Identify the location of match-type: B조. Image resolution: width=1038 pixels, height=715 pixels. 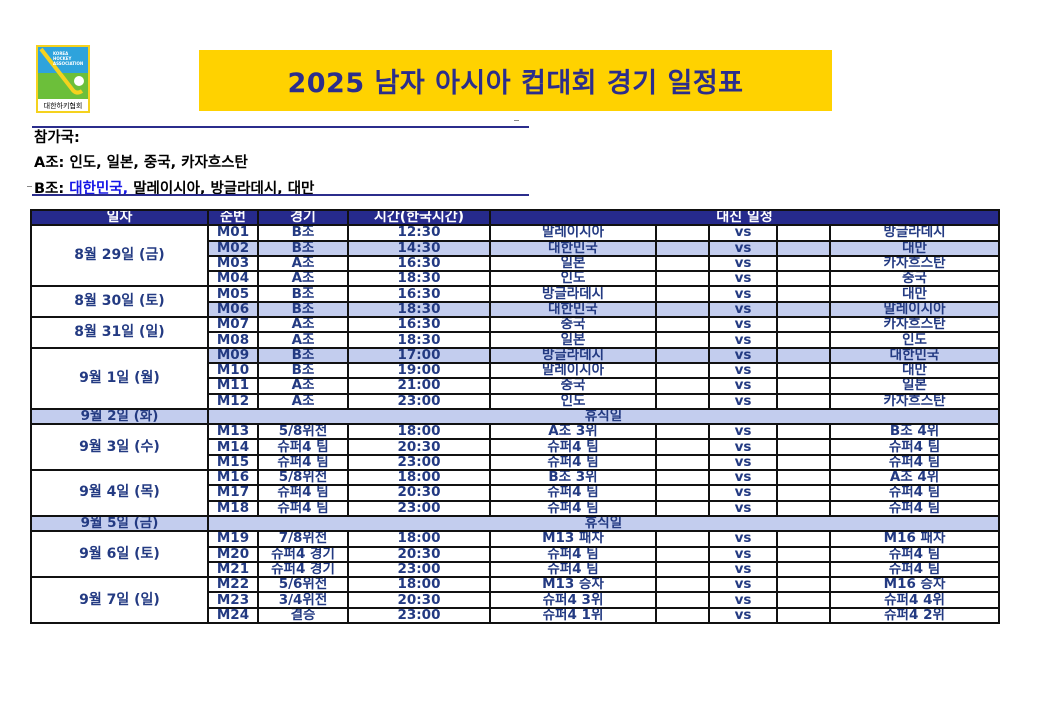
(303, 233).